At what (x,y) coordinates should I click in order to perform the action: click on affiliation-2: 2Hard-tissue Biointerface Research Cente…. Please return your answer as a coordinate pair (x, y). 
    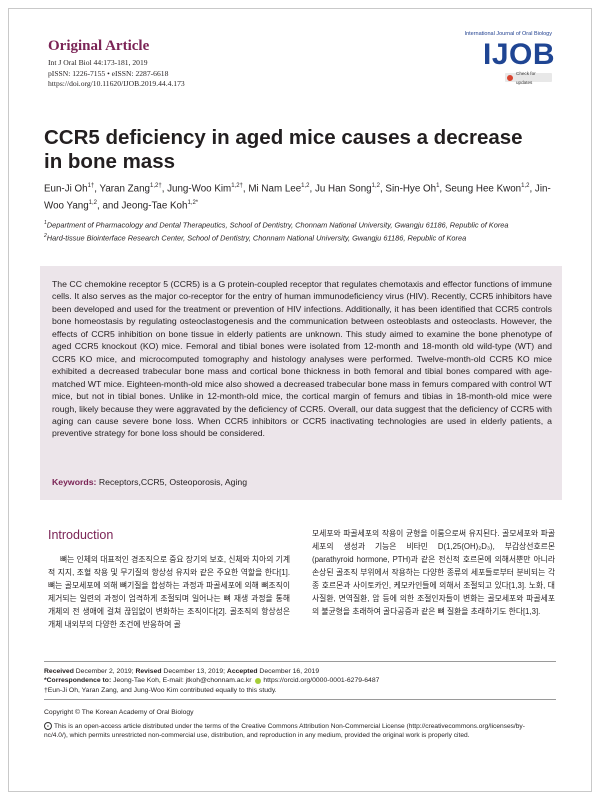
    Looking at the image, I should click on (255, 238).